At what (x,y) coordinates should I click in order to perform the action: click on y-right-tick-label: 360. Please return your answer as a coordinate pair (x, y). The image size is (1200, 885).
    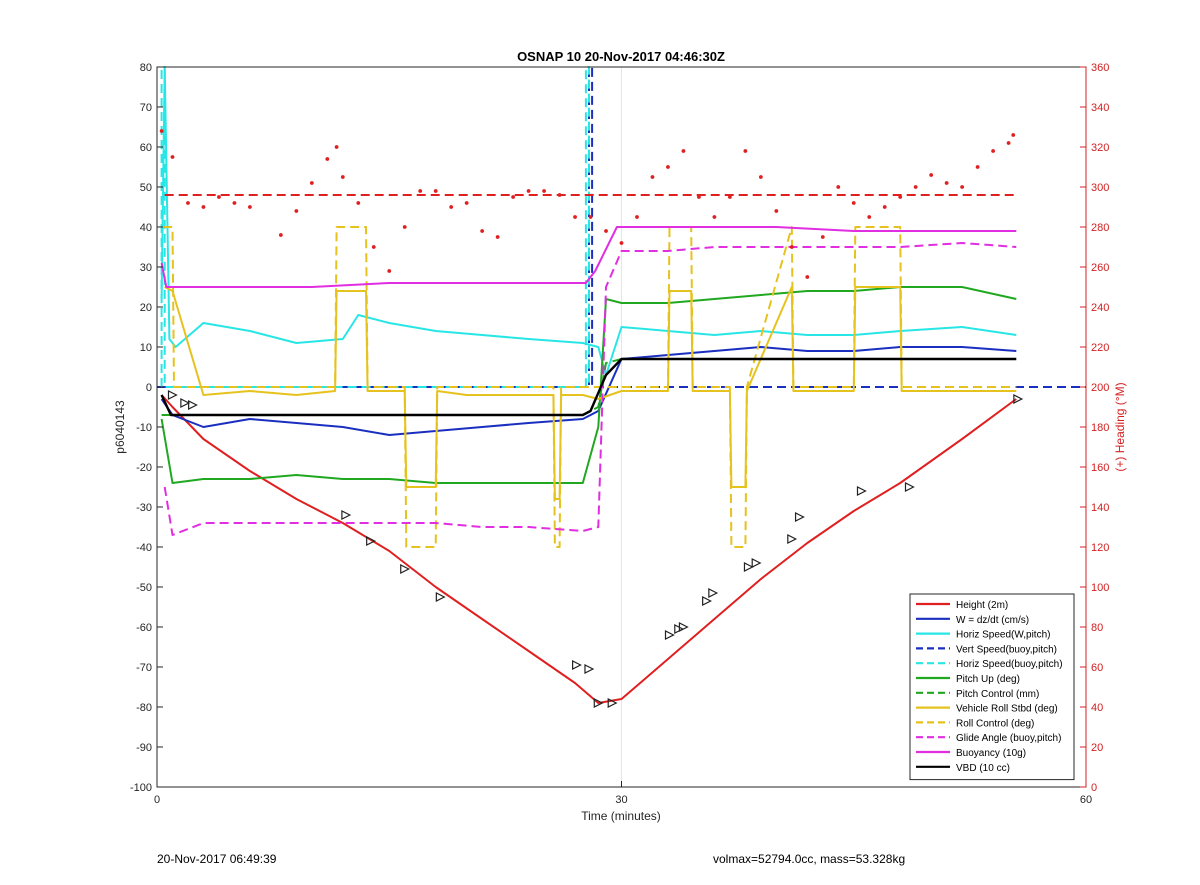
    Looking at the image, I should click on (1100, 68).